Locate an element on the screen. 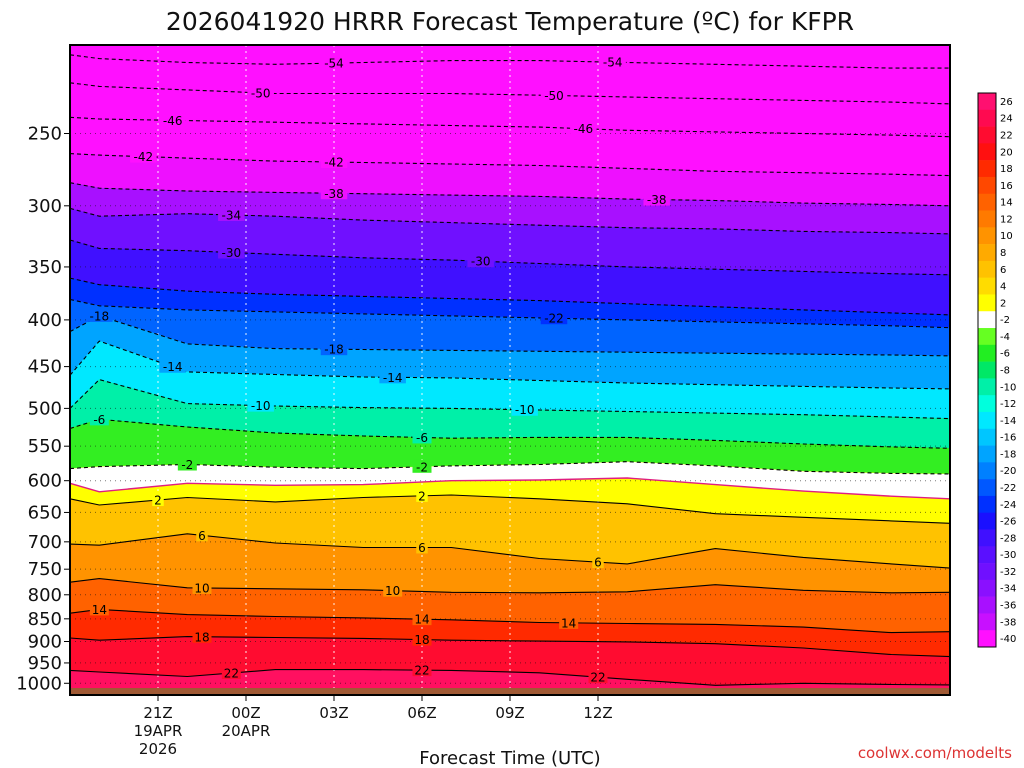 The height and width of the screenshot is (768, 1024). colorbar-label: -4 is located at coordinates (1005, 337).